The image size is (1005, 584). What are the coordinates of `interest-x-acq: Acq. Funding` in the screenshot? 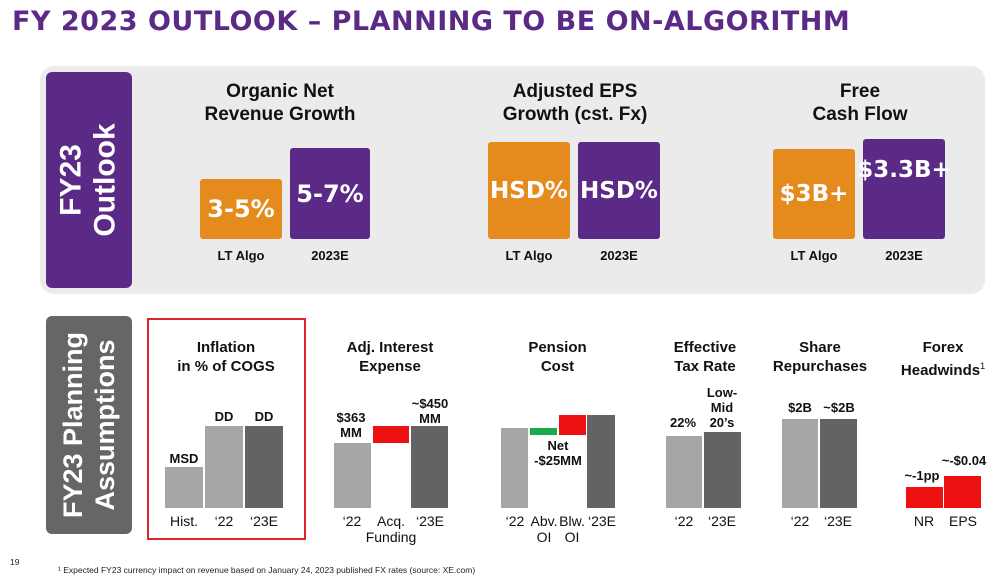 It's located at (391, 529).